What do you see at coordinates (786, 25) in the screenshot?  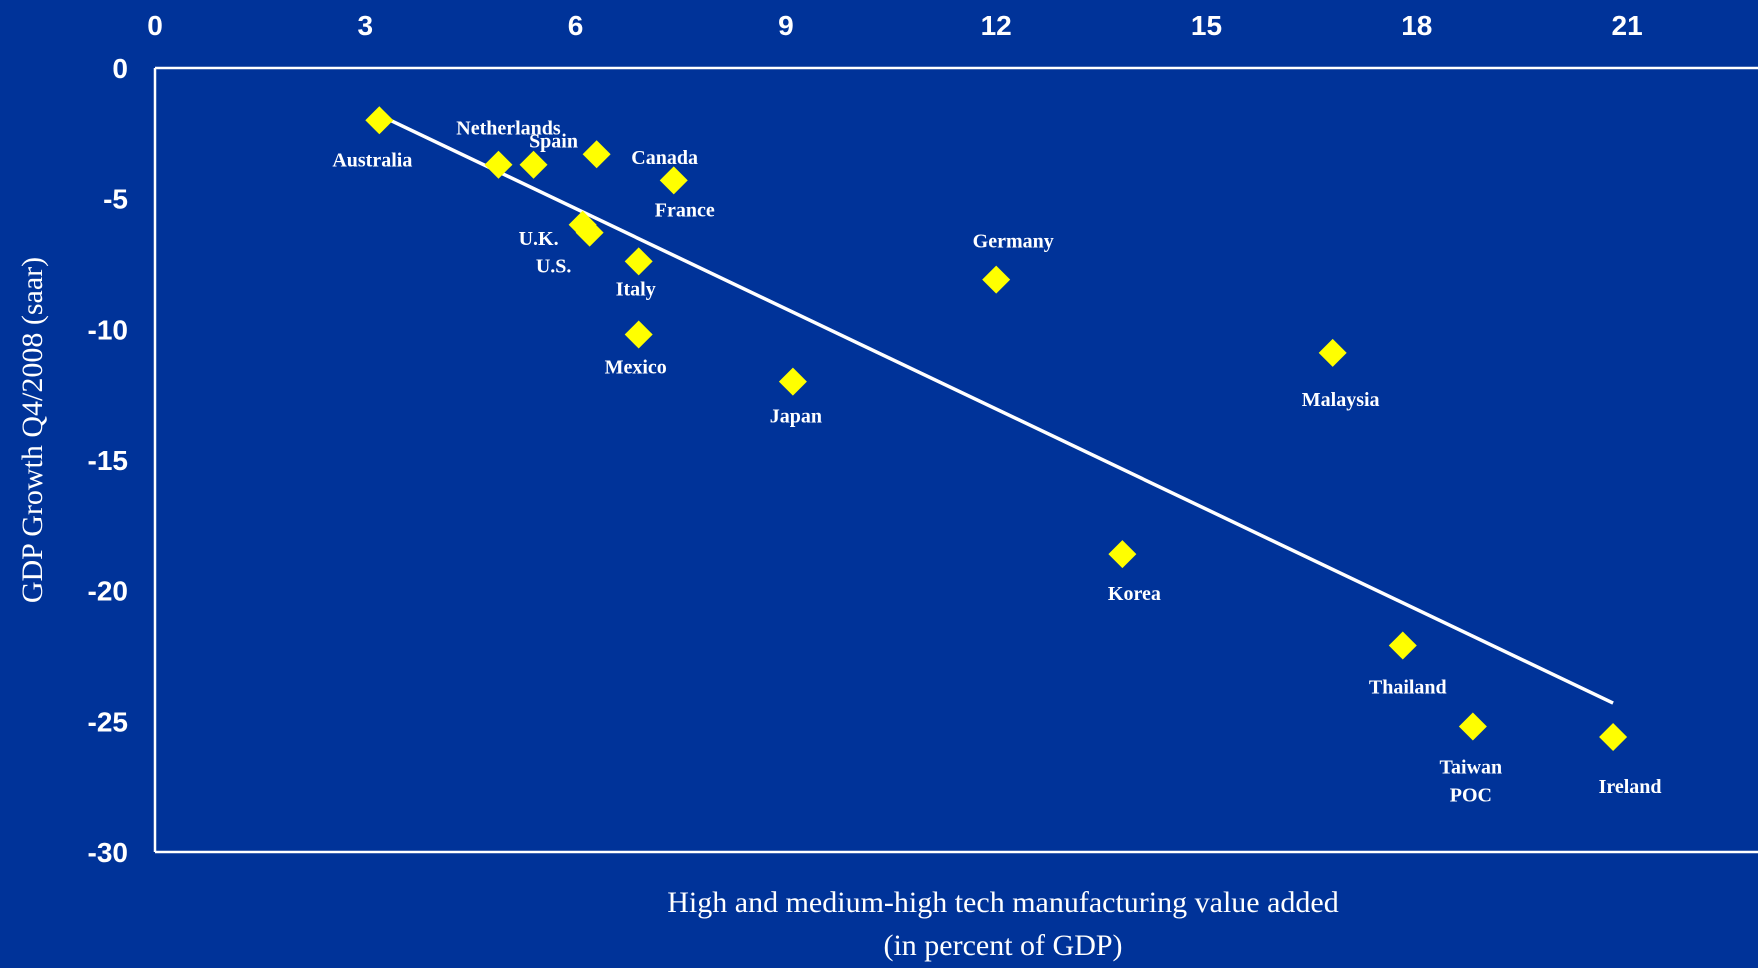 I see `x-tick-label: 9` at bounding box center [786, 25].